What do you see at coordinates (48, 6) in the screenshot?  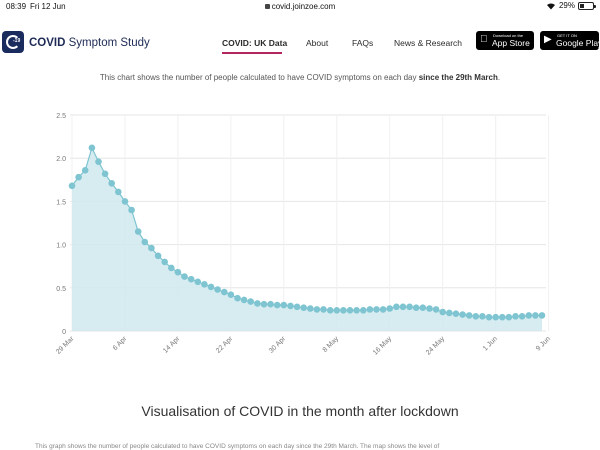 I see `date: Fri 12 Jun` at bounding box center [48, 6].